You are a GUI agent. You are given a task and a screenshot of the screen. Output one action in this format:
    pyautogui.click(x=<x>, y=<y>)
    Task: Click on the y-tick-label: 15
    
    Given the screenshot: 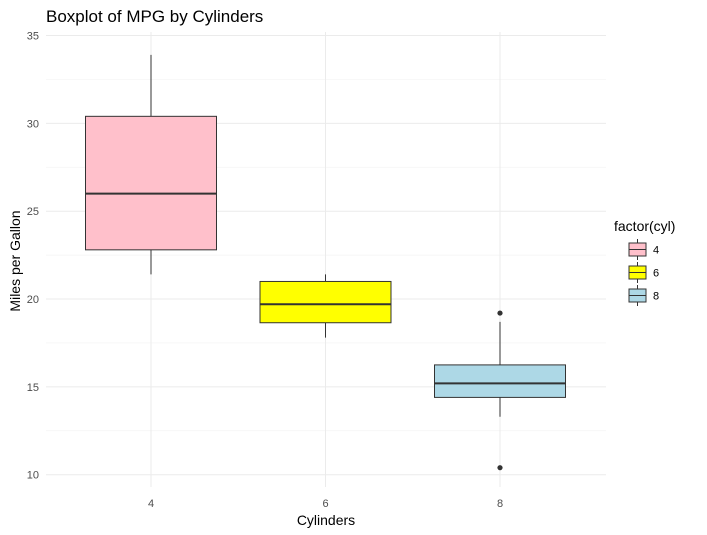 What is the action you would take?
    pyautogui.click(x=33, y=388)
    